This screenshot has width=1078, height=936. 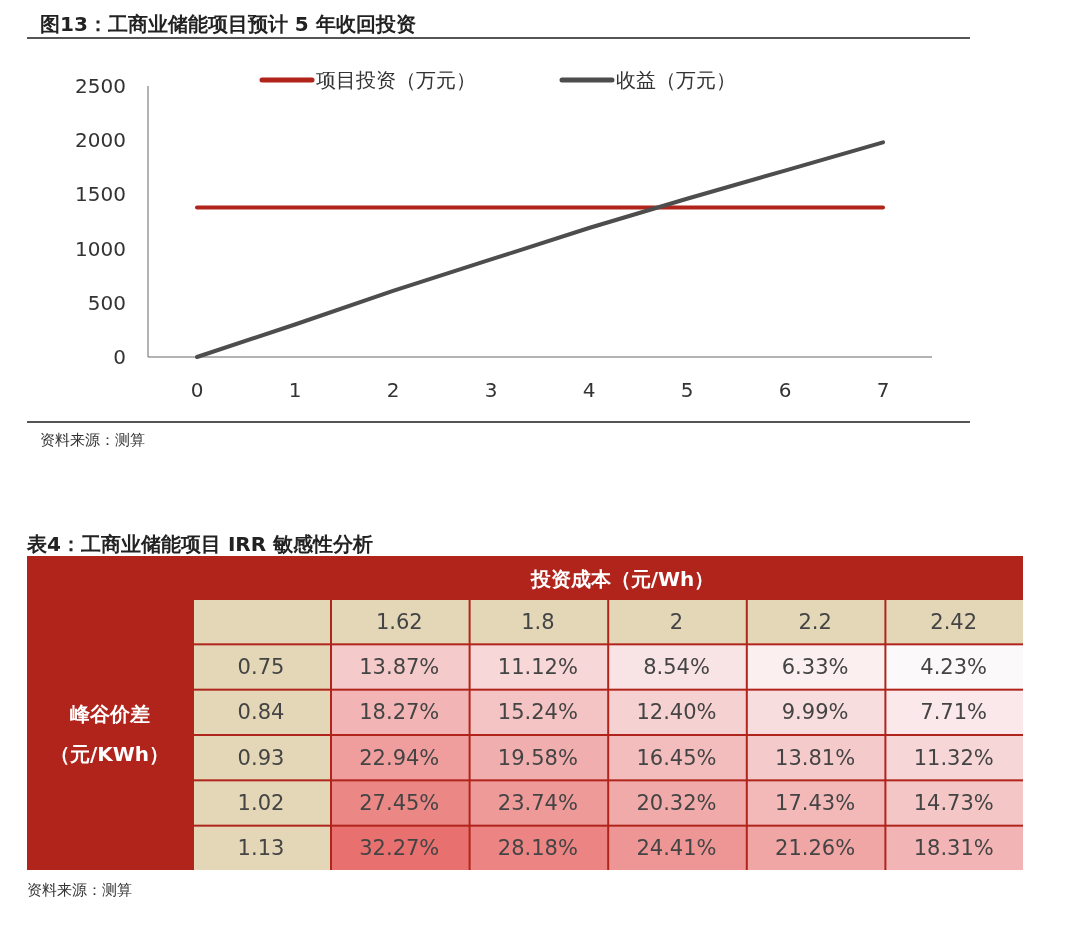 I want to click on x-tick-label: 2.42, so click(x=954, y=621).